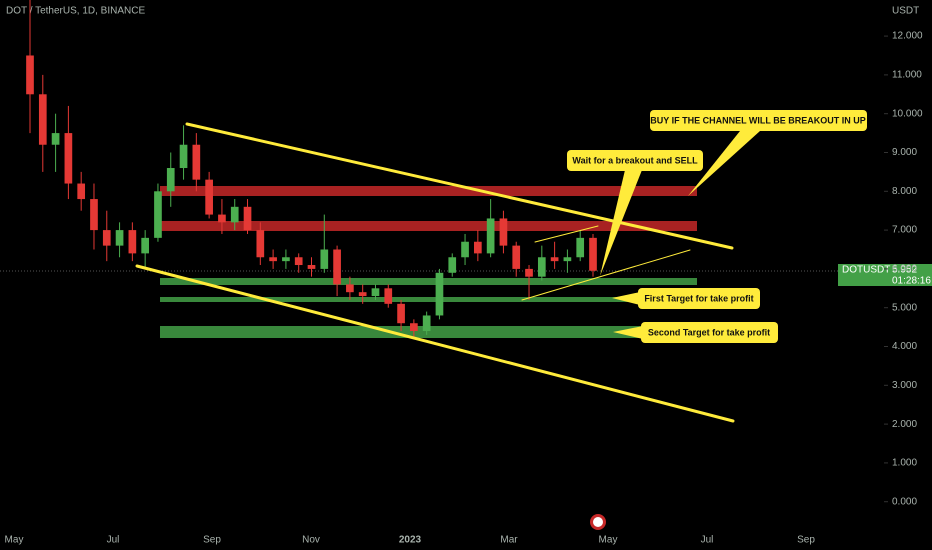 This screenshot has width=932, height=550. I want to click on y-tick-label: 3.000, so click(904, 385).